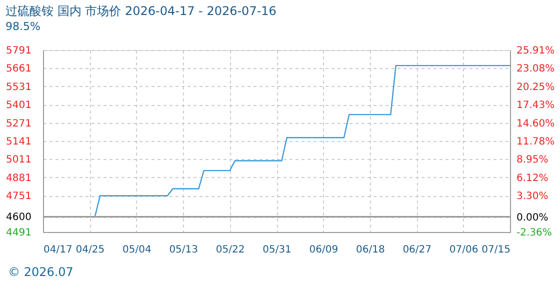 Image resolution: width=560 pixels, height=300 pixels. What do you see at coordinates (141, 11) in the screenshot?
I see `chart-title: 过硫酸铵 国内 市场价 2026-04-17 - 2026-07-16` at bounding box center [141, 11].